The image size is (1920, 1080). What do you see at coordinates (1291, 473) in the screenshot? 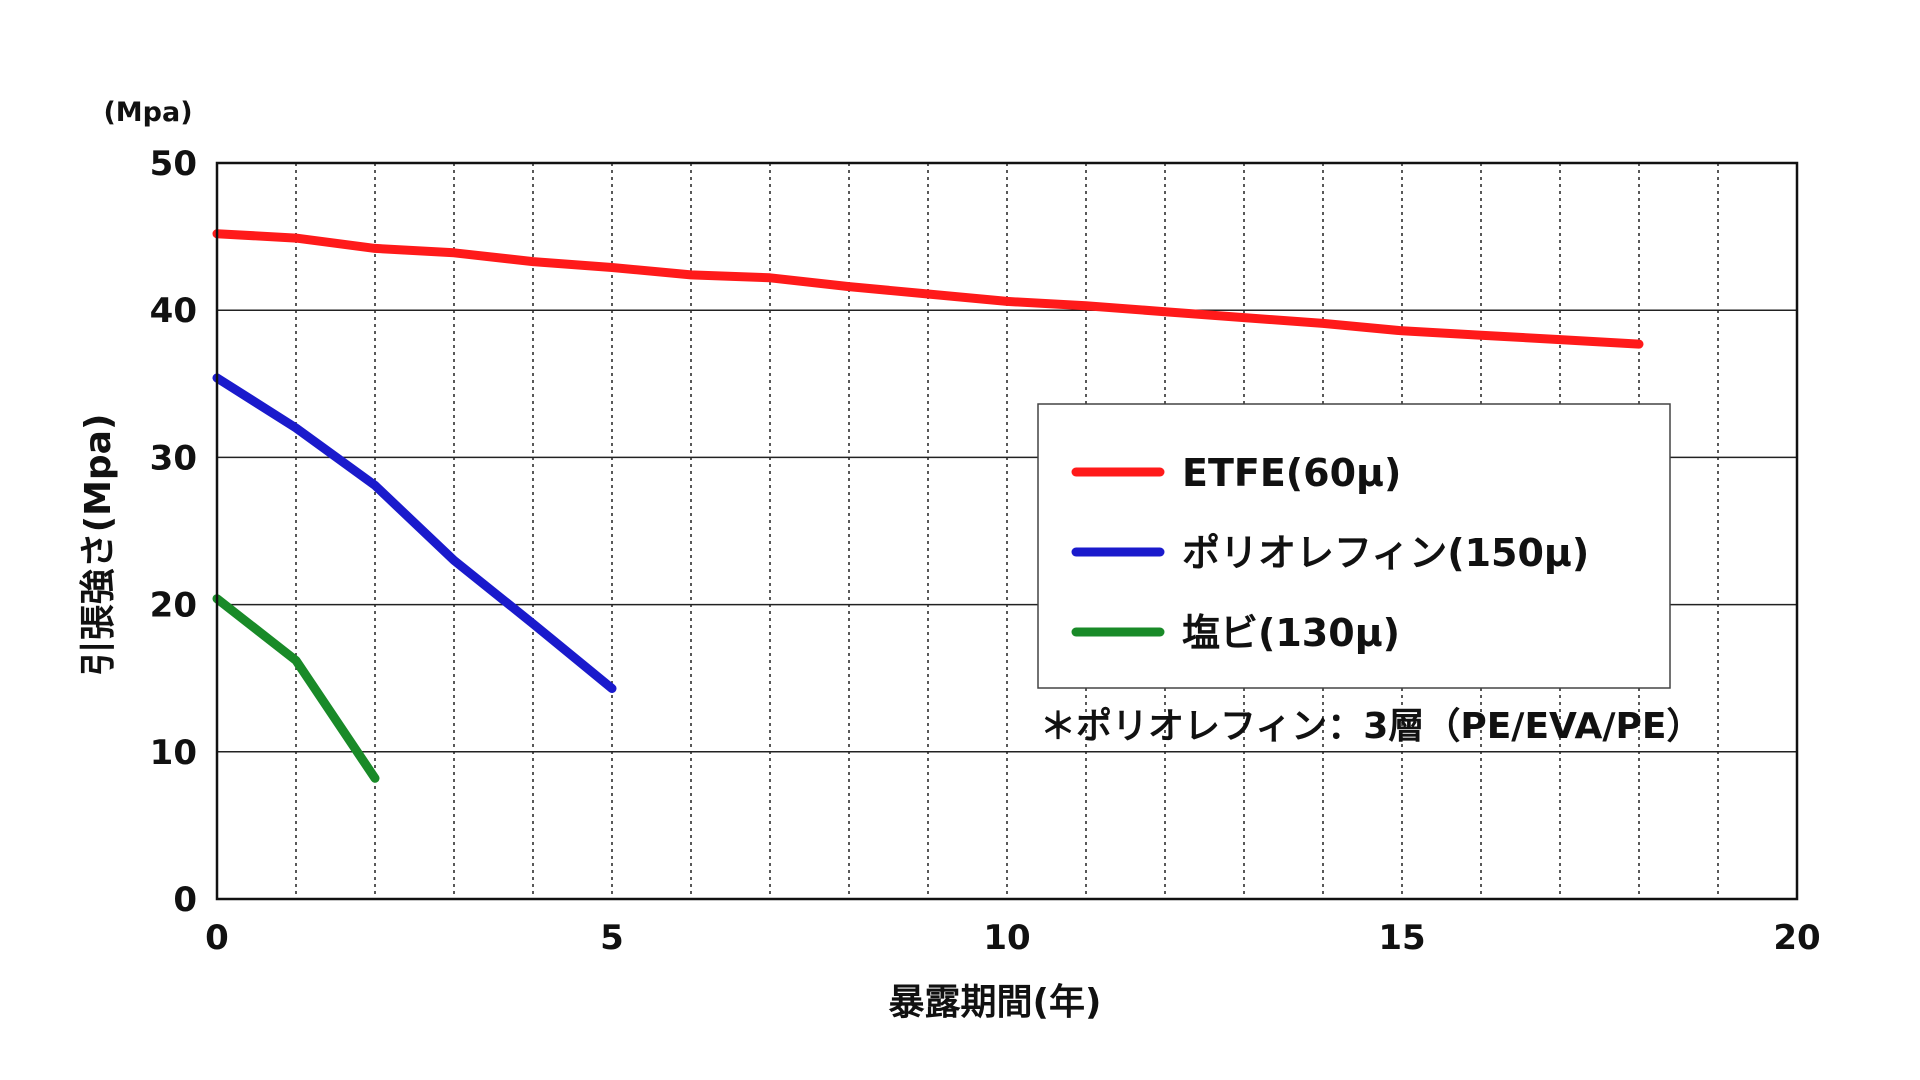
I see `legend-label-1: ETFE(60μ)` at bounding box center [1291, 473].